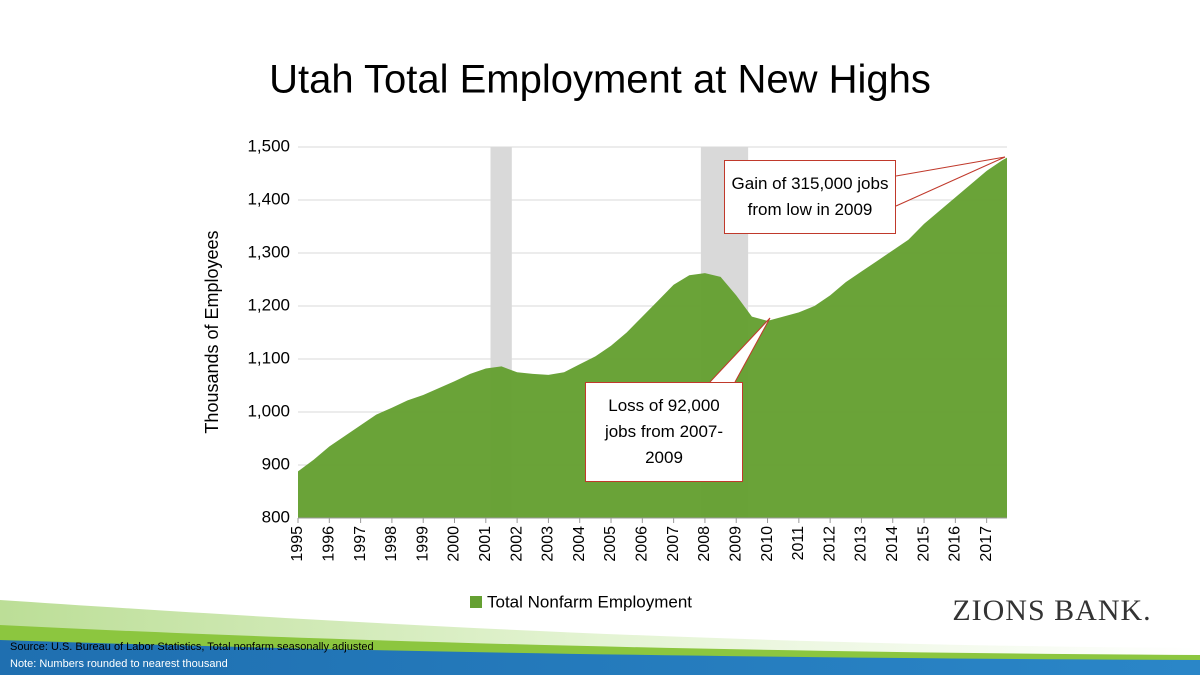 This screenshot has width=1200, height=675. What do you see at coordinates (485, 544) in the screenshot?
I see `x-tick-label: 2001` at bounding box center [485, 544].